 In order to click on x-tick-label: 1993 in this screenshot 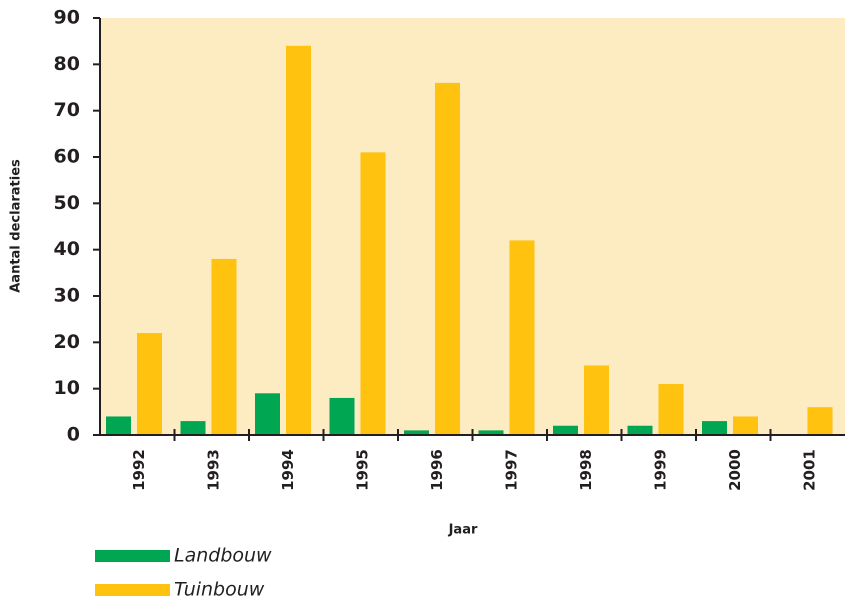, I will do `click(213, 470)`.